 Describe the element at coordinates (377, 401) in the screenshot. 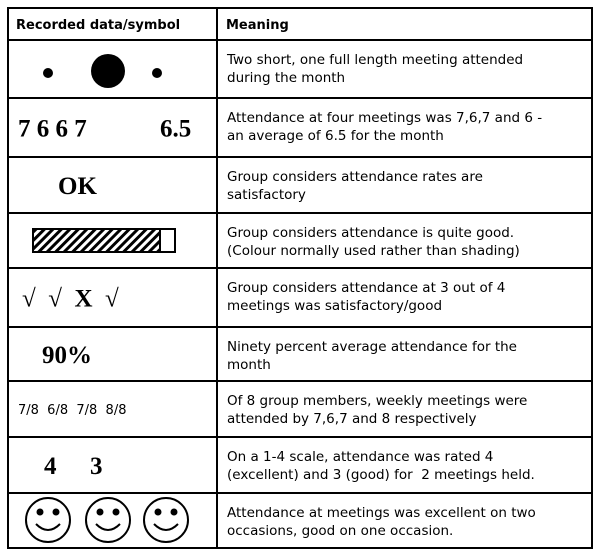

I see `meaning-line: Of 8 group members, weekly meetings were` at that location.